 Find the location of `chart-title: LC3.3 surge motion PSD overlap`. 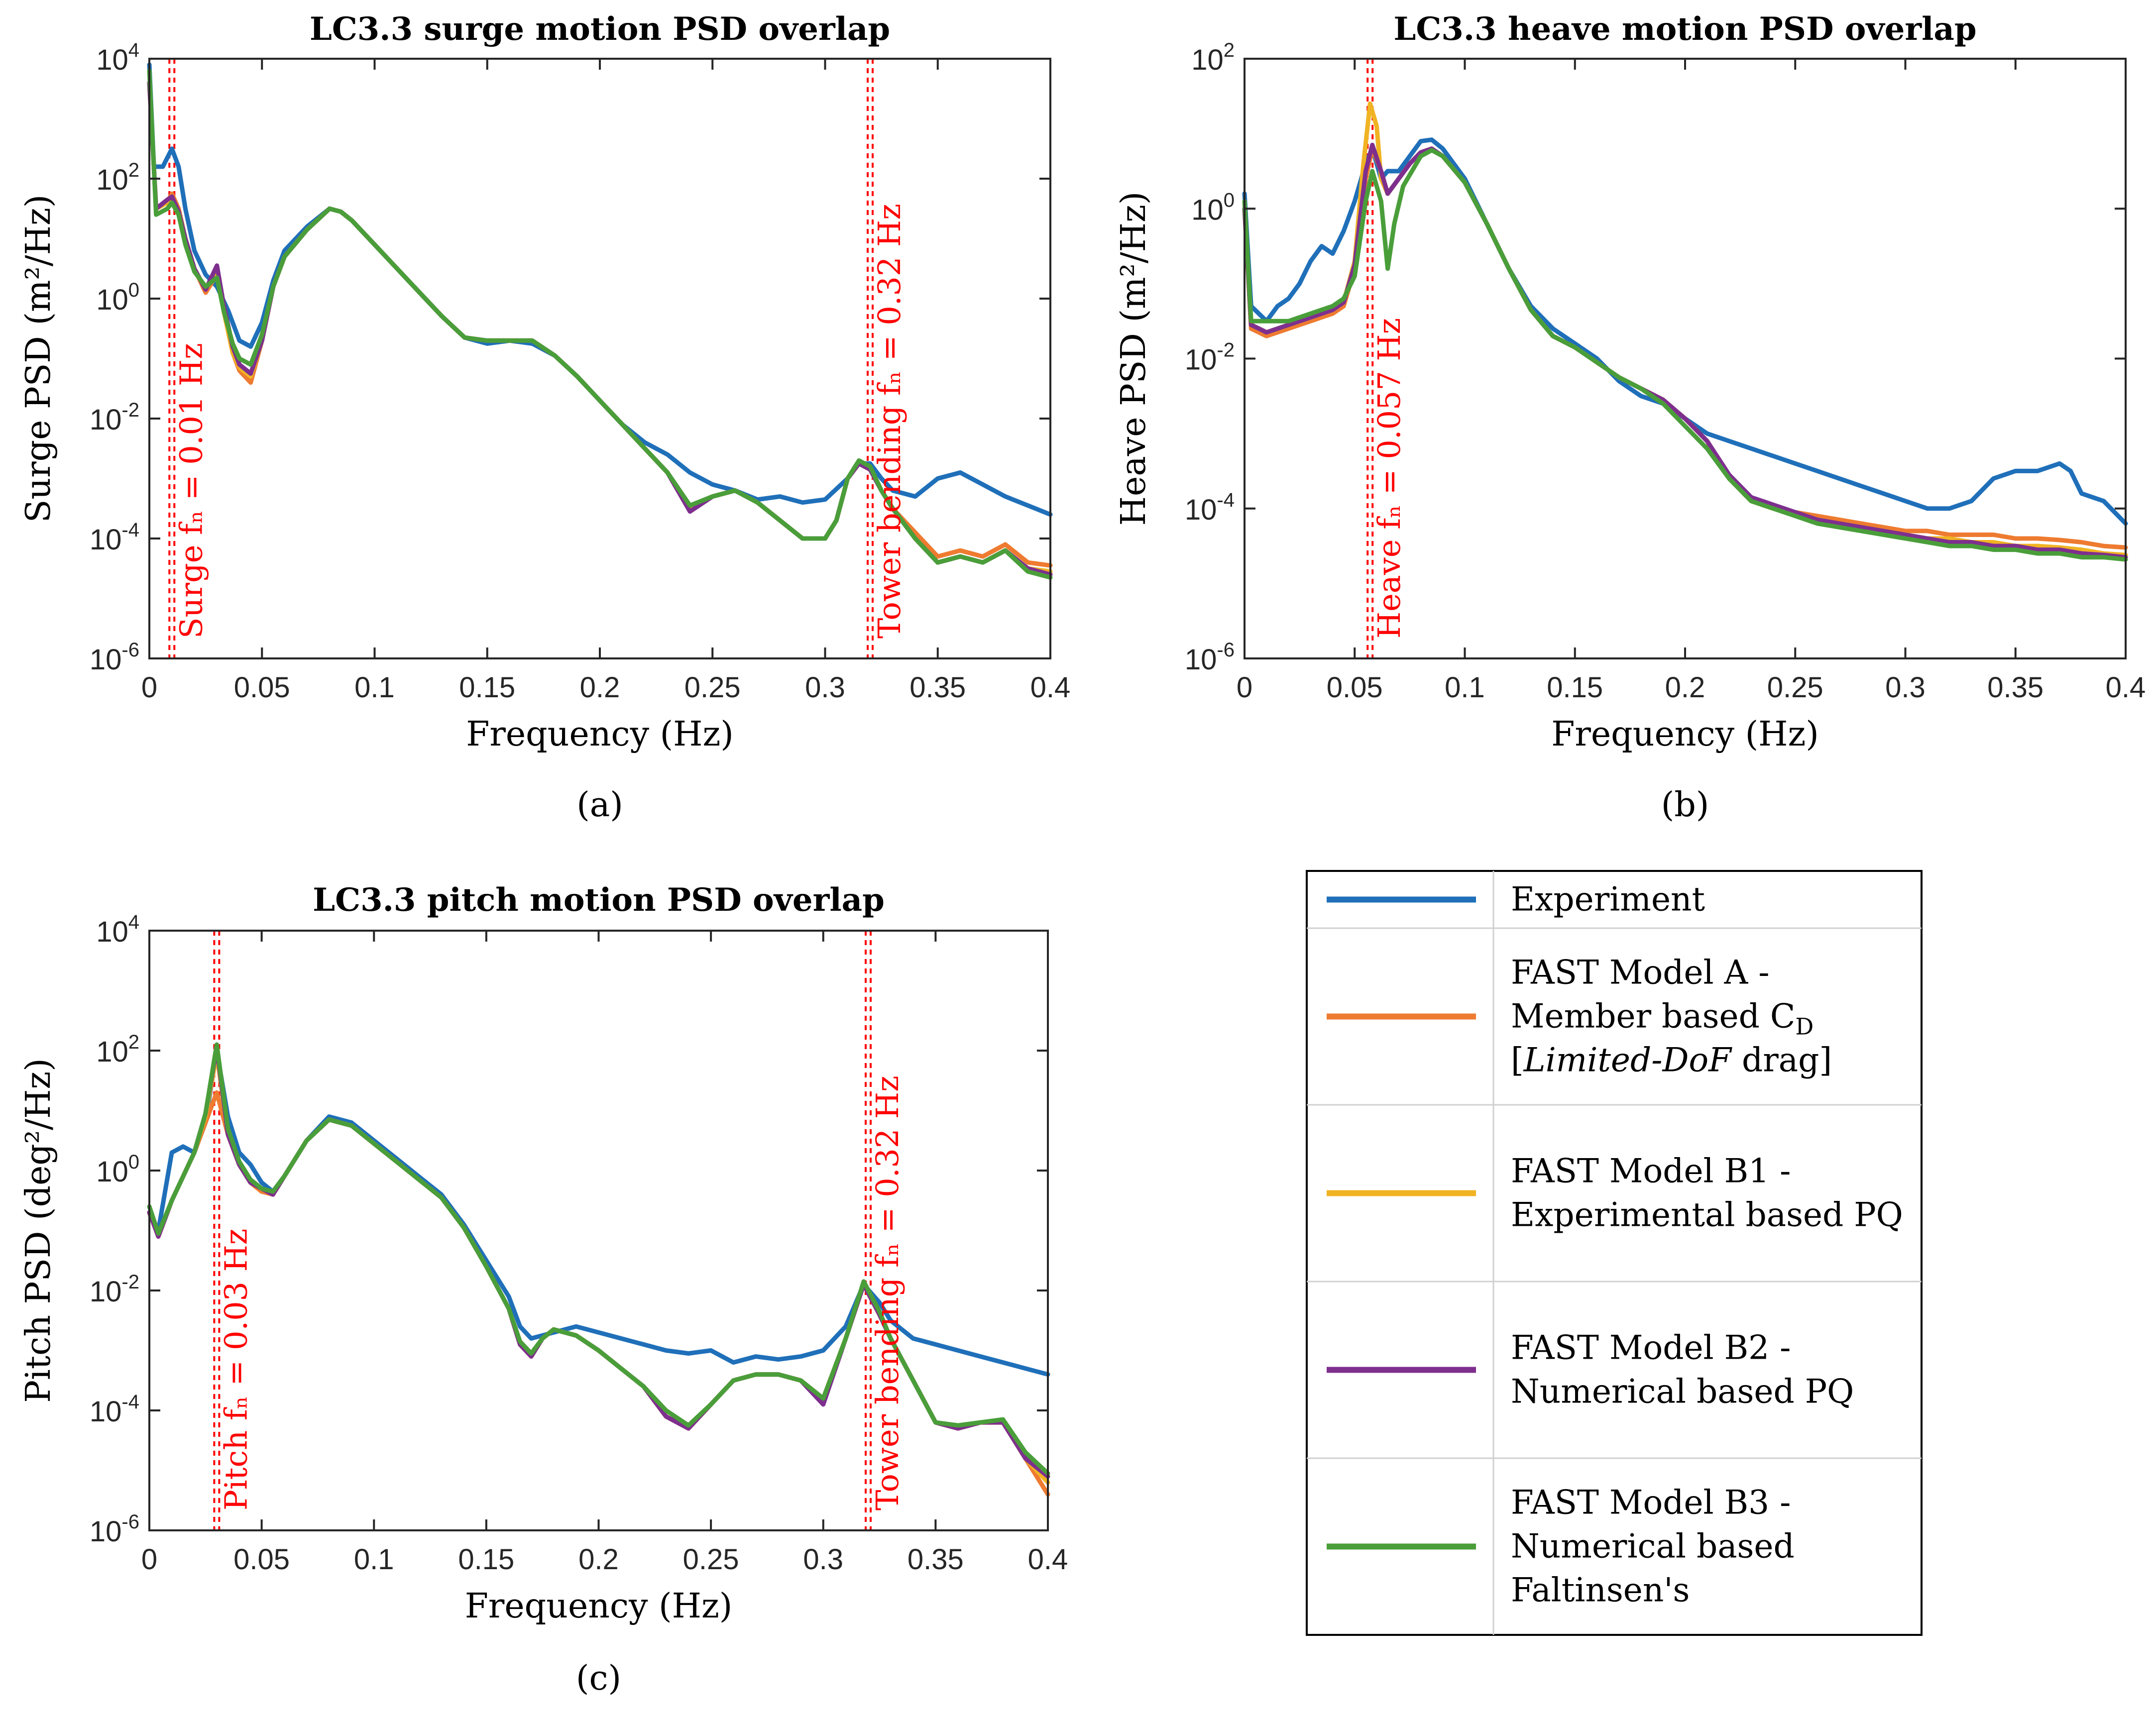

chart-title: LC3.3 surge motion PSD overlap is located at coordinates (600, 29).